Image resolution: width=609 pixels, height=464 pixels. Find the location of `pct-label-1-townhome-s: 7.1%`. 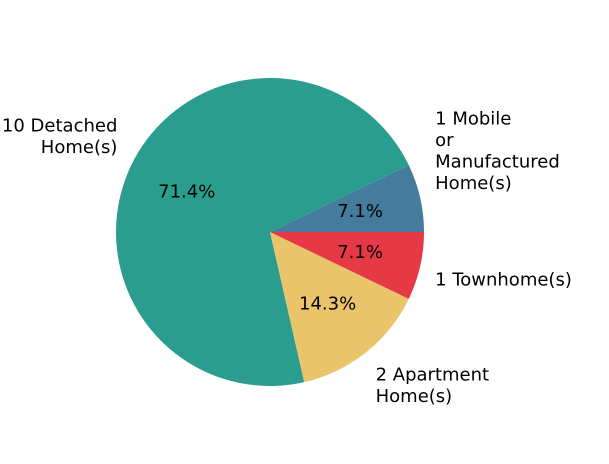

pct-label-1-townhome-s: 7.1% is located at coordinates (360, 252).